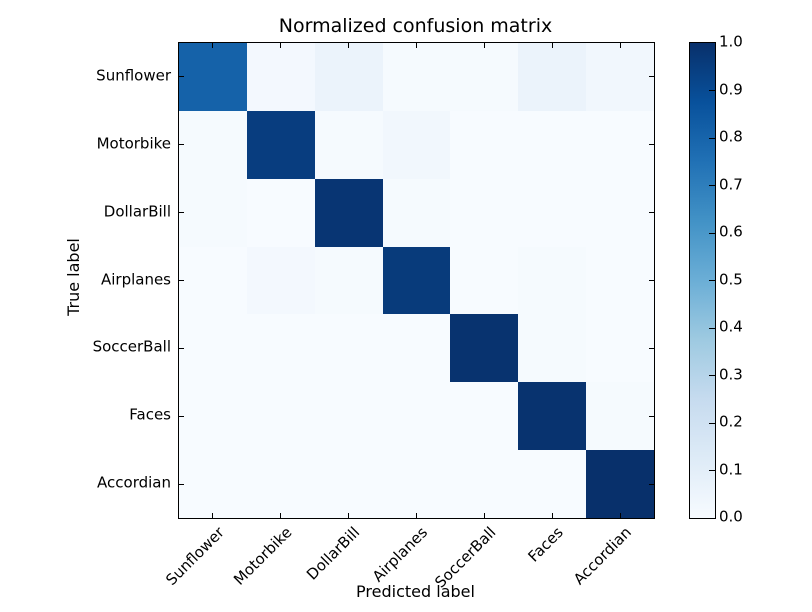 The image size is (812, 612). What do you see at coordinates (546, 544) in the screenshot?
I see `x-tick-label: Faces` at bounding box center [546, 544].